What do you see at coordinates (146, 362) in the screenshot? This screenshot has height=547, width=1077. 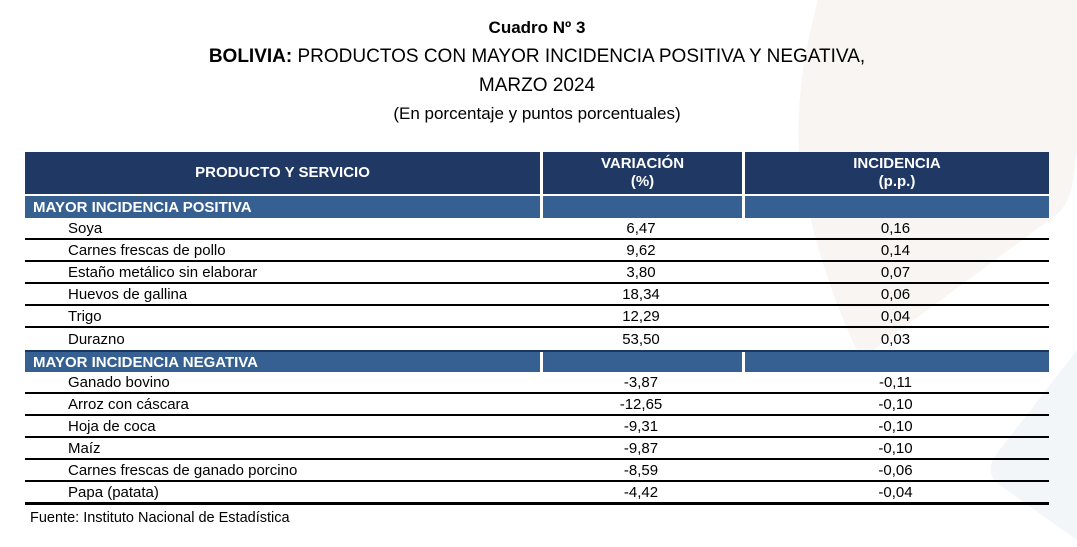 I see `section-label: MAYOR INCIDENCIA NEGATIVA` at bounding box center [146, 362].